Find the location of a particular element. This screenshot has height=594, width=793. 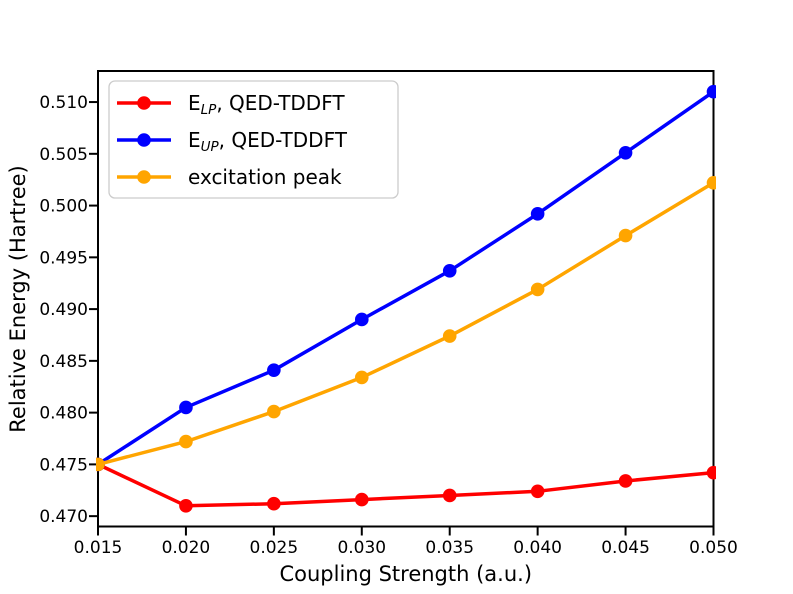

x-tick-label: 0.045 is located at coordinates (625, 548).